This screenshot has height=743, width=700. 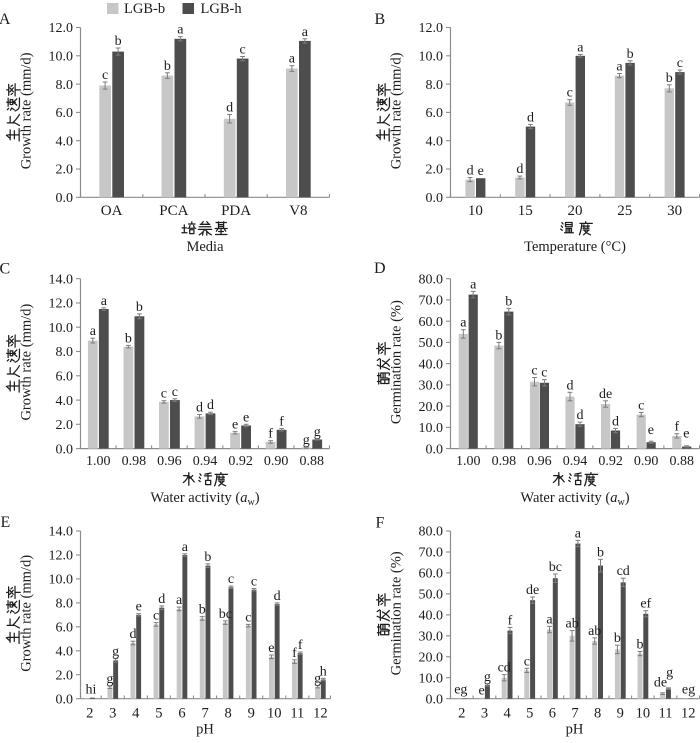 What do you see at coordinates (555, 567) in the screenshot?
I see `svg-text: bc` at bounding box center [555, 567].